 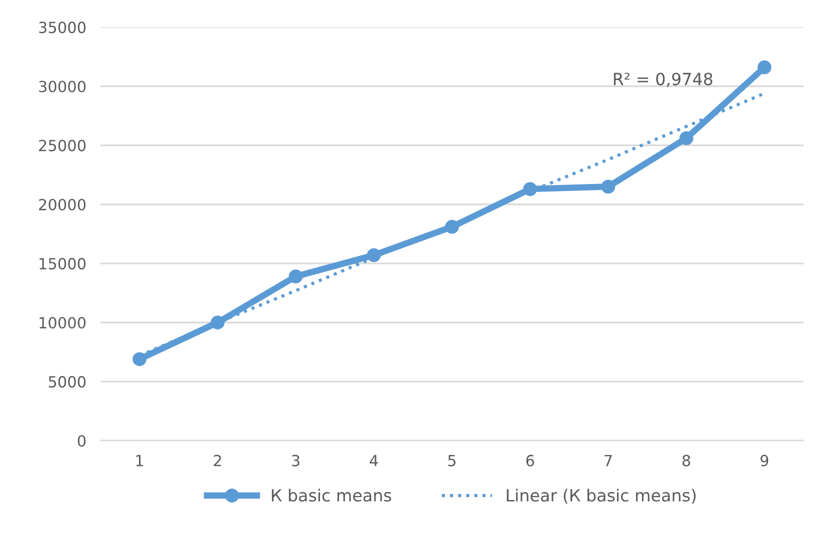 What do you see at coordinates (608, 460) in the screenshot?
I see `x-tick-label: 7` at bounding box center [608, 460].